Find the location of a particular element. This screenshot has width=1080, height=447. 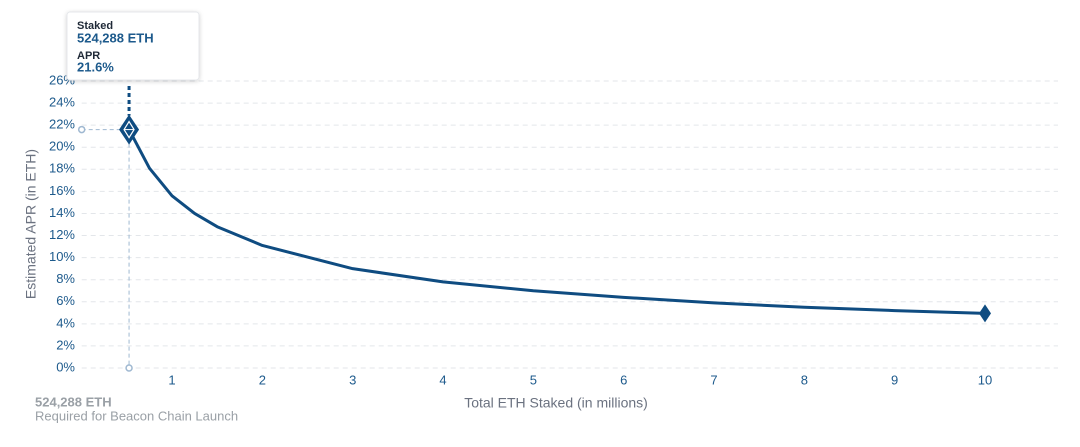

x-tick-label: 5 is located at coordinates (533, 379).